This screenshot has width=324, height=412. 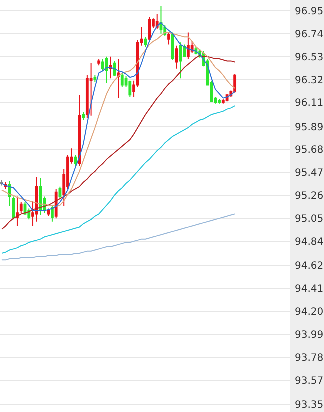 What do you see at coordinates (309, 242) in the screenshot?
I see `y-tick-label: 94.84` at bounding box center [309, 242].